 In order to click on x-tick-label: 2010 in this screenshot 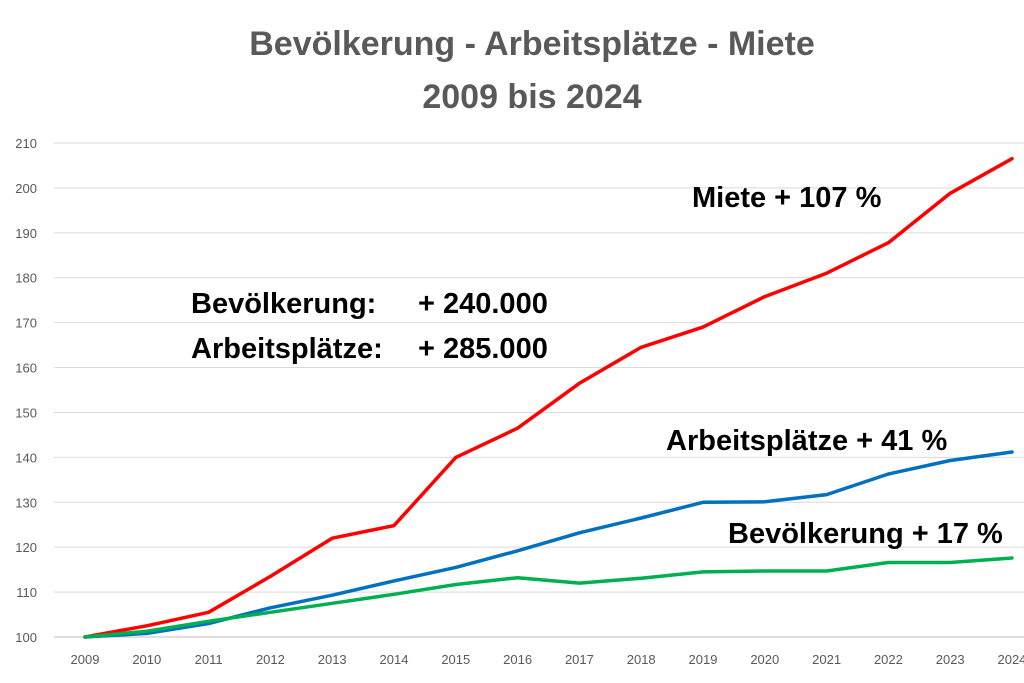, I will do `click(146, 659)`.